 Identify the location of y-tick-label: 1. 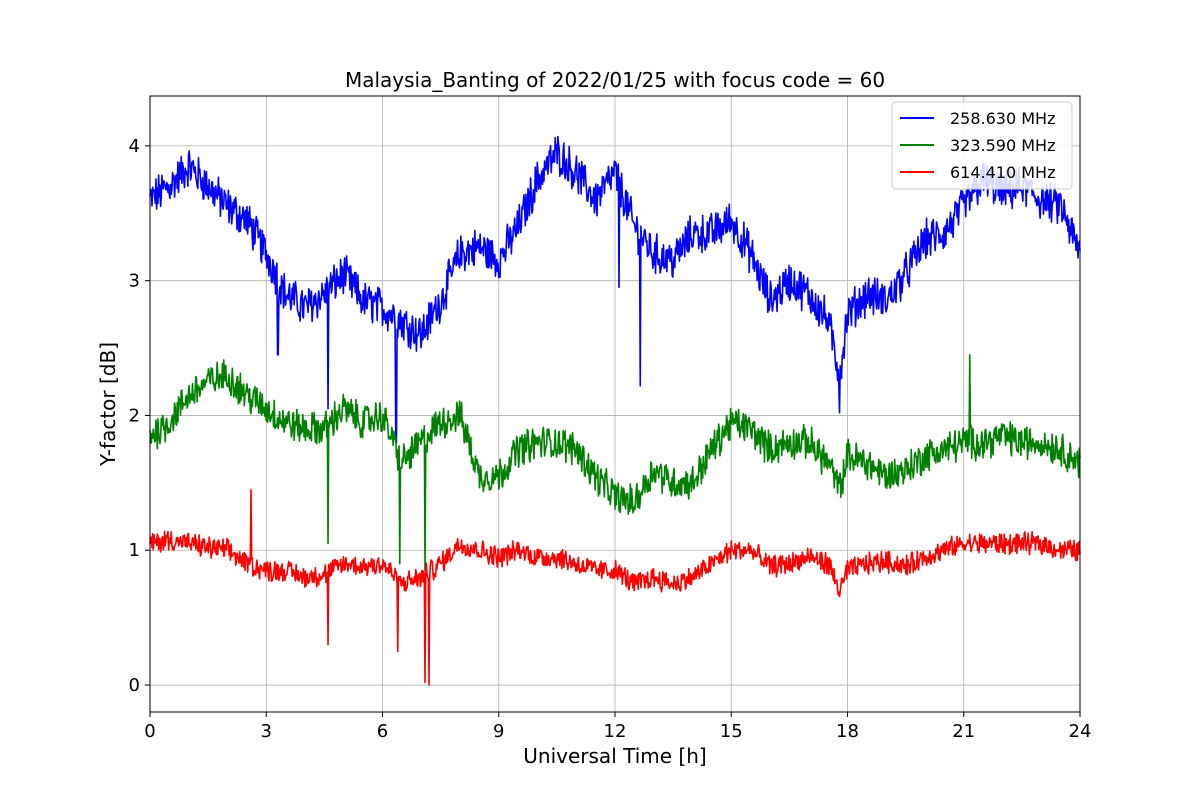
(134, 550).